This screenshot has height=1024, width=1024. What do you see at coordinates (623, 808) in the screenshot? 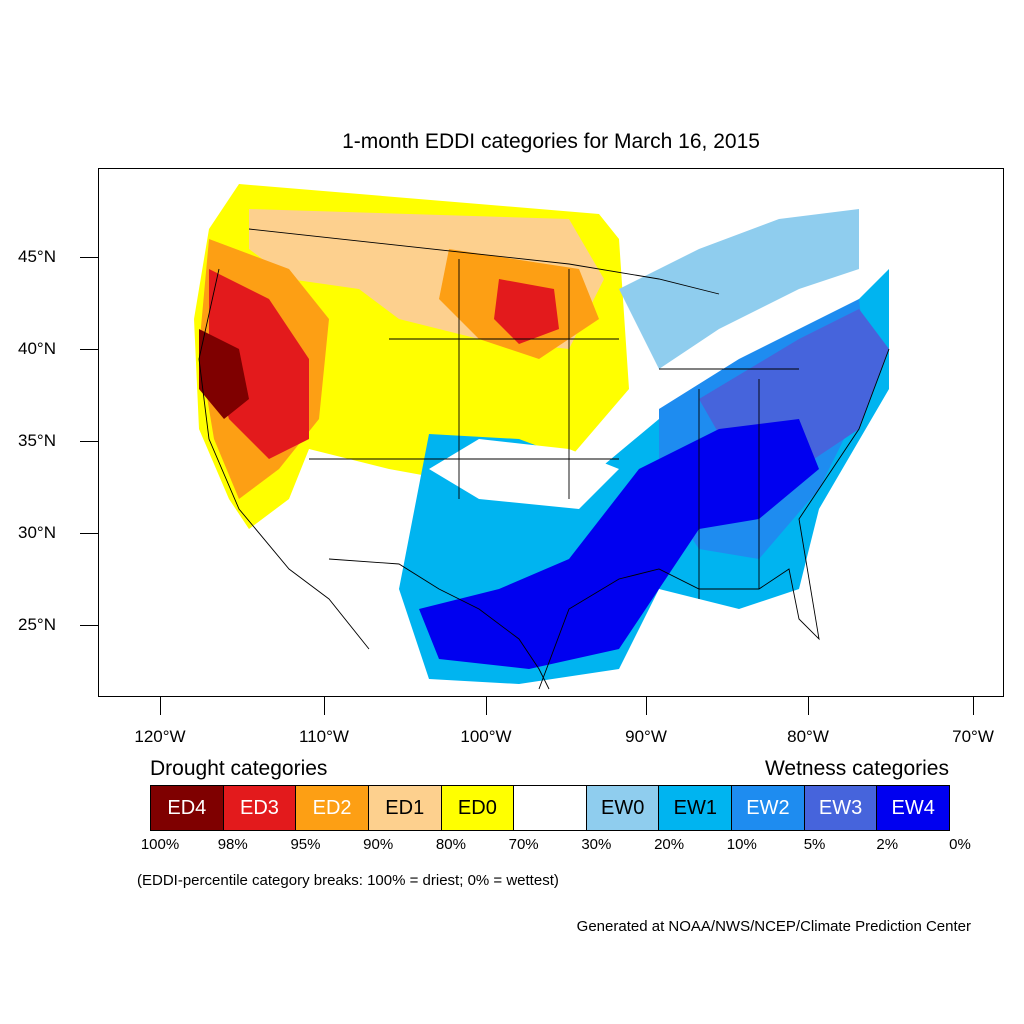
I see `legend-box-ew0: EW0` at bounding box center [623, 808].